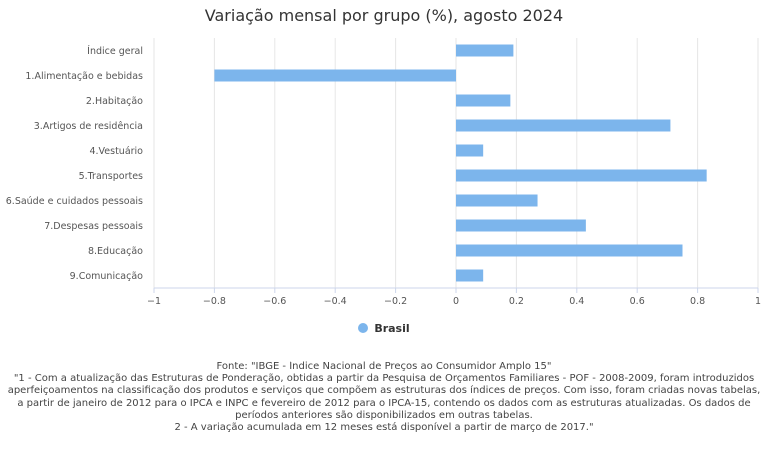 The image size is (768, 465). Describe the element at coordinates (395, 301) in the screenshot. I see `x-tick-label: −0.2` at that location.